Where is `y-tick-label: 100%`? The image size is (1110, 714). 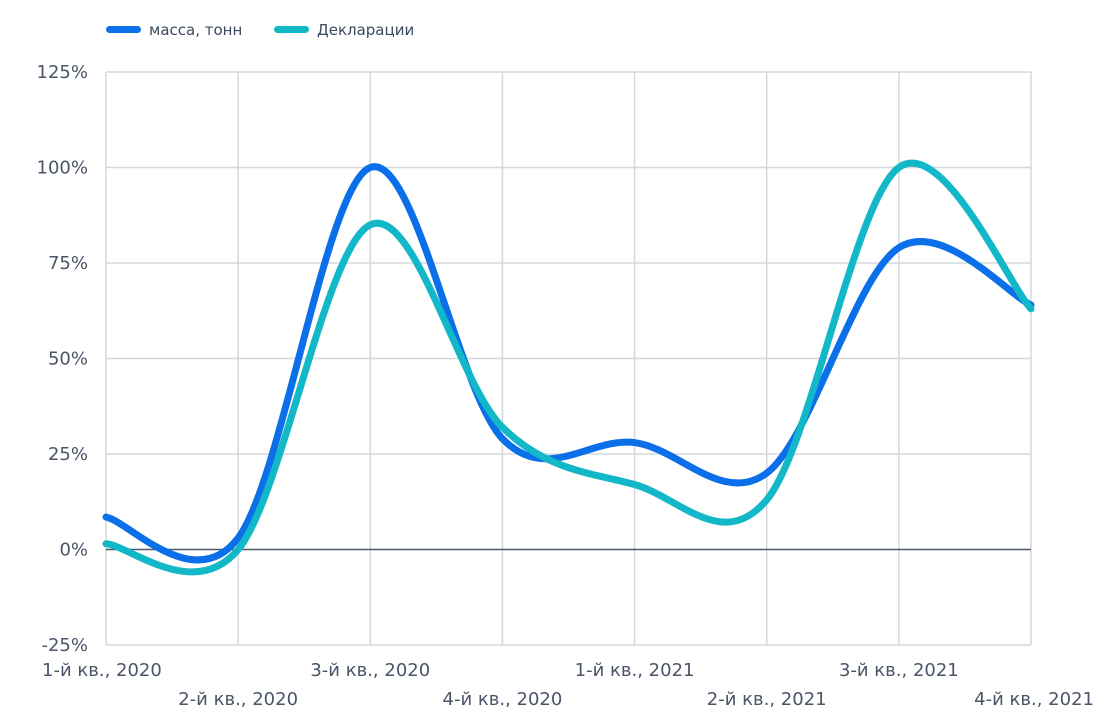
y-tick-label: 100% is located at coordinates (62, 168).